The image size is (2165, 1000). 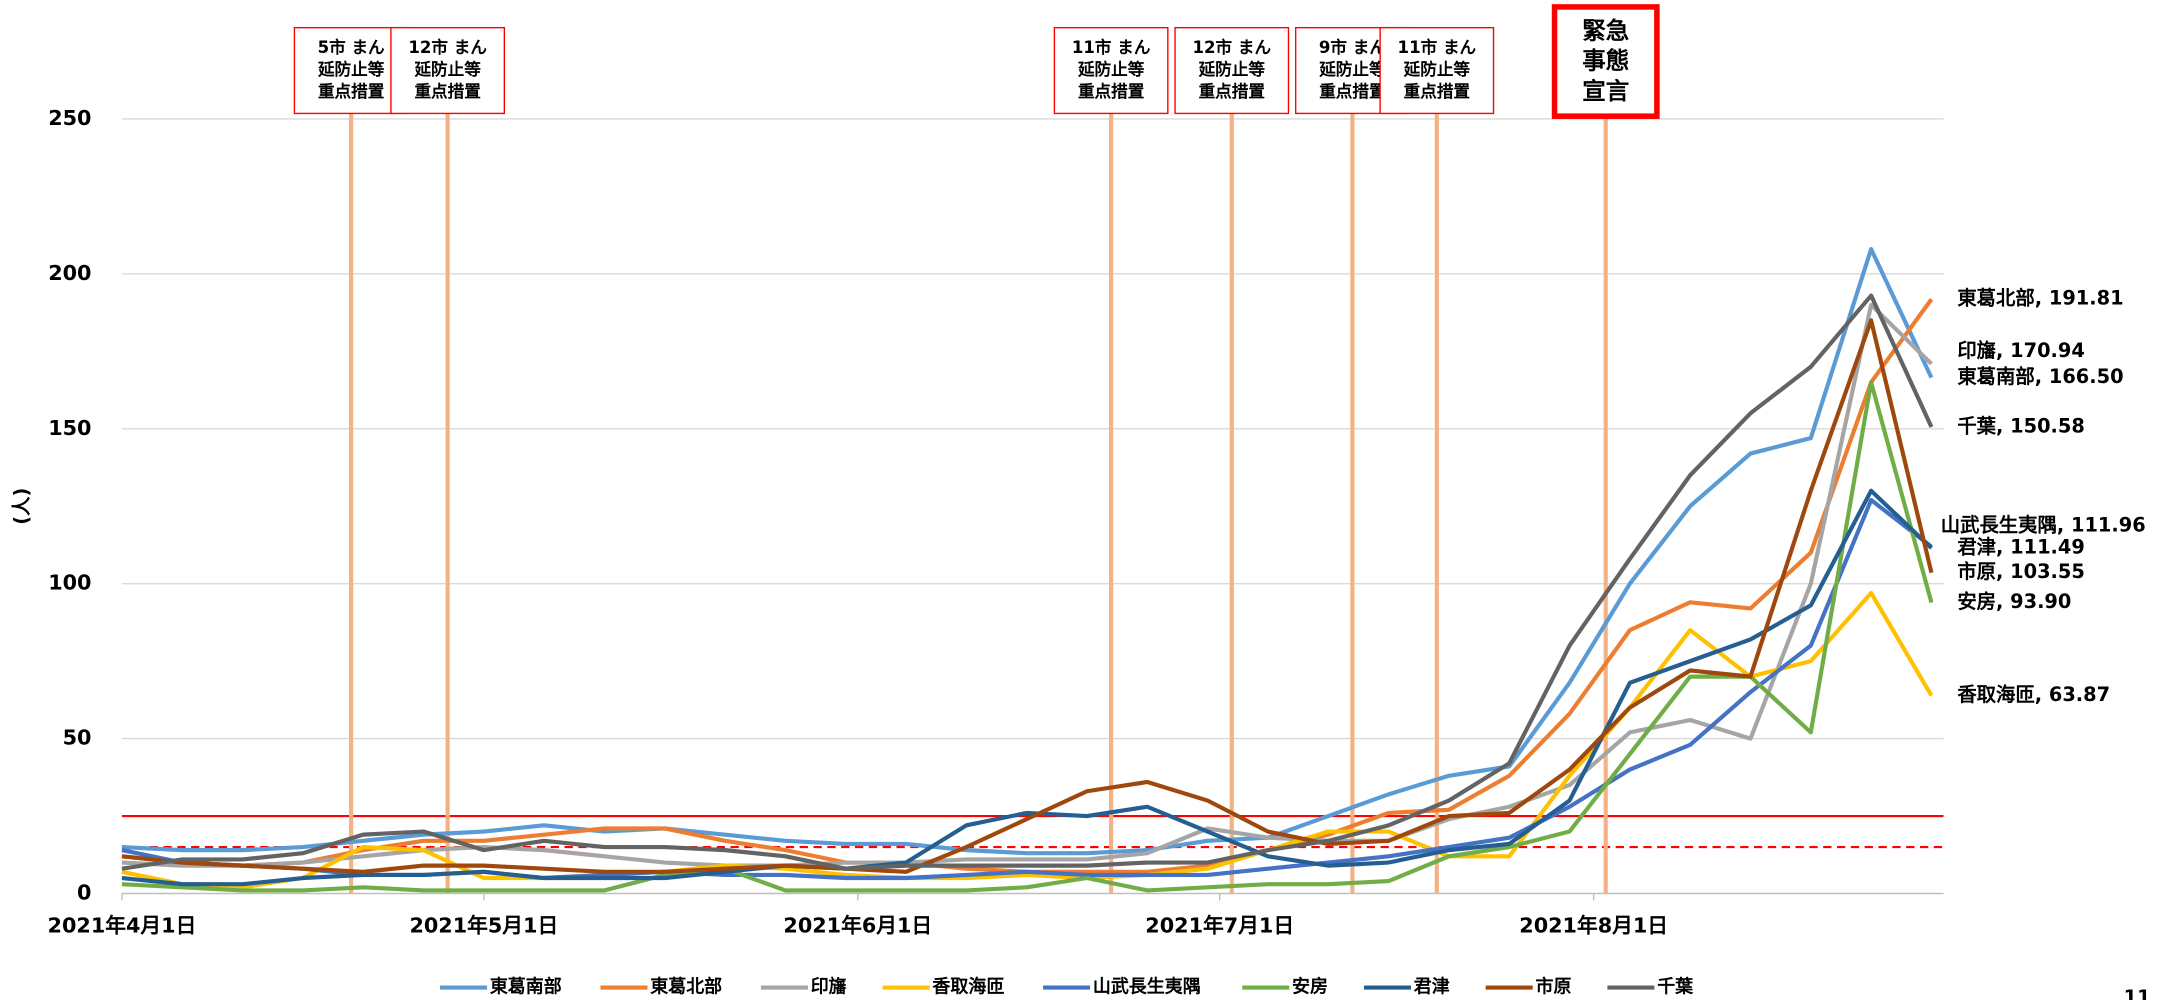 What do you see at coordinates (2033, 694) in the screenshot?
I see `end-label: 香取海匝, 63.87` at bounding box center [2033, 694].